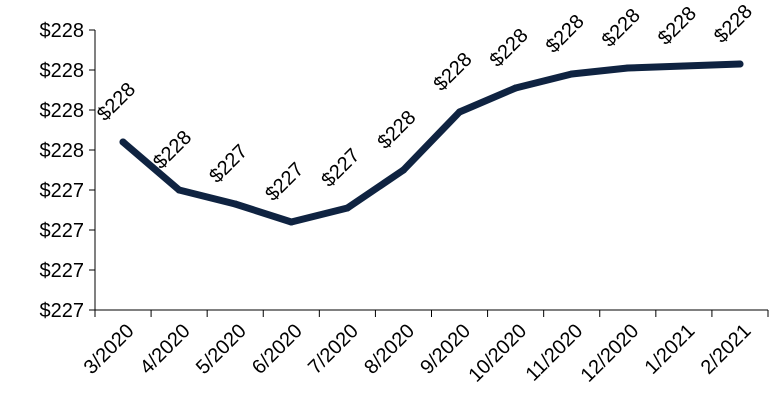 This screenshot has height=407, width=769. Describe the element at coordinates (165, 349) in the screenshot. I see `x-tick-label: 4/2020` at that location.